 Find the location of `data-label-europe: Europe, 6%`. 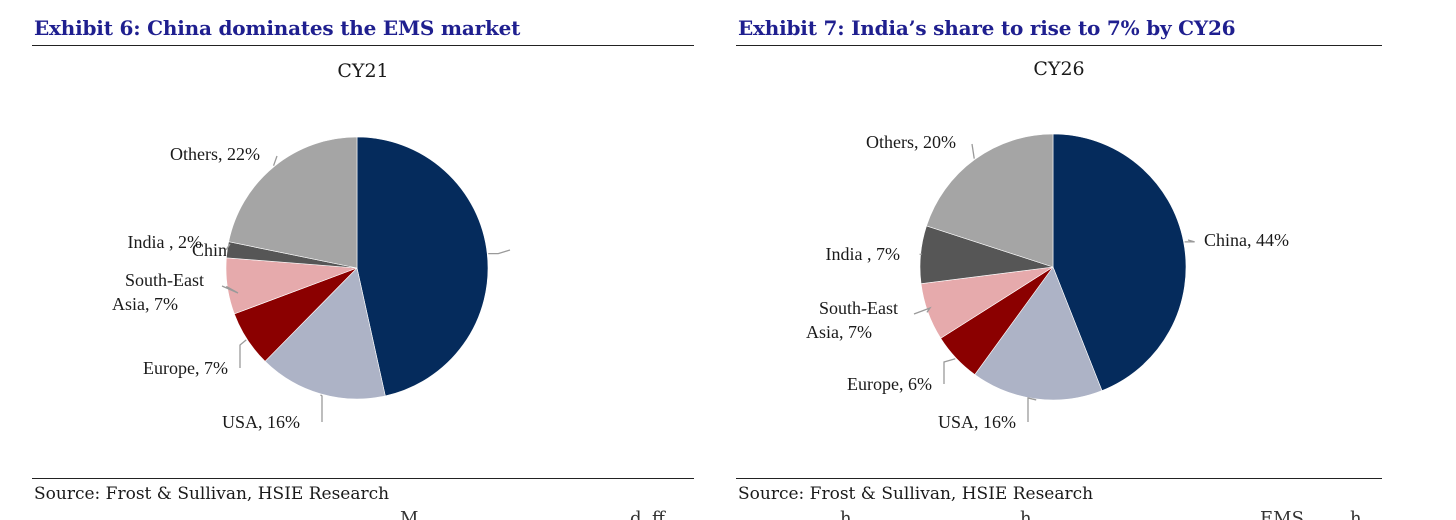

data-label-europe: Europe, 6% is located at coordinates (889, 384).